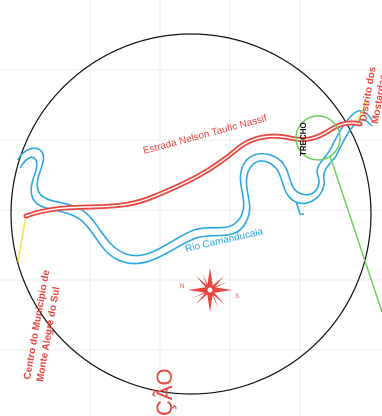 The height and width of the screenshot is (416, 382). Describe the element at coordinates (182, 287) in the screenshot. I see `compass-north-label: N` at that location.